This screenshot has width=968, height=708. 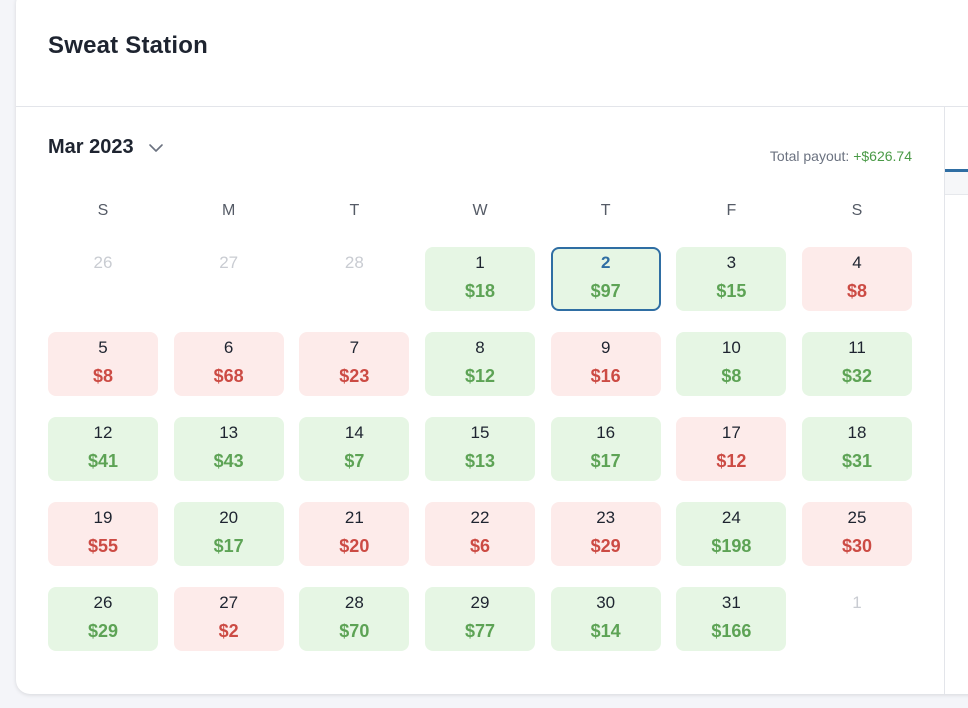 I want to click on day-number: 7, so click(x=354, y=347).